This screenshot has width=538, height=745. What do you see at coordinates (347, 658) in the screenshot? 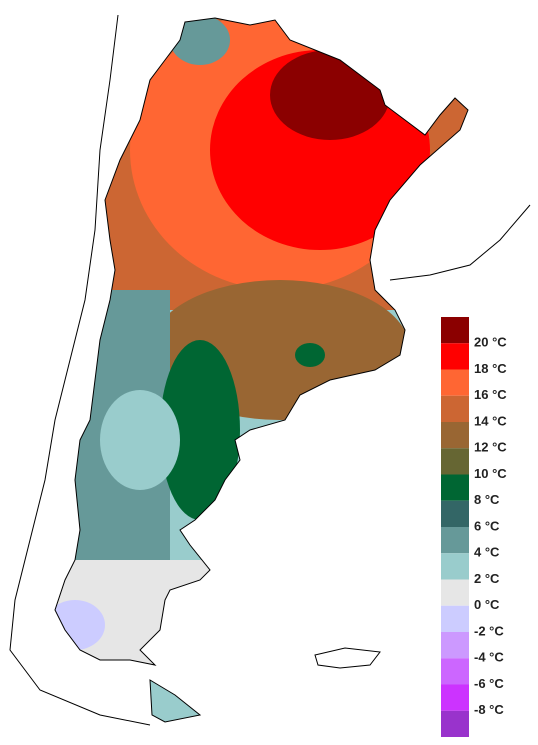
I see `islands` at bounding box center [347, 658].